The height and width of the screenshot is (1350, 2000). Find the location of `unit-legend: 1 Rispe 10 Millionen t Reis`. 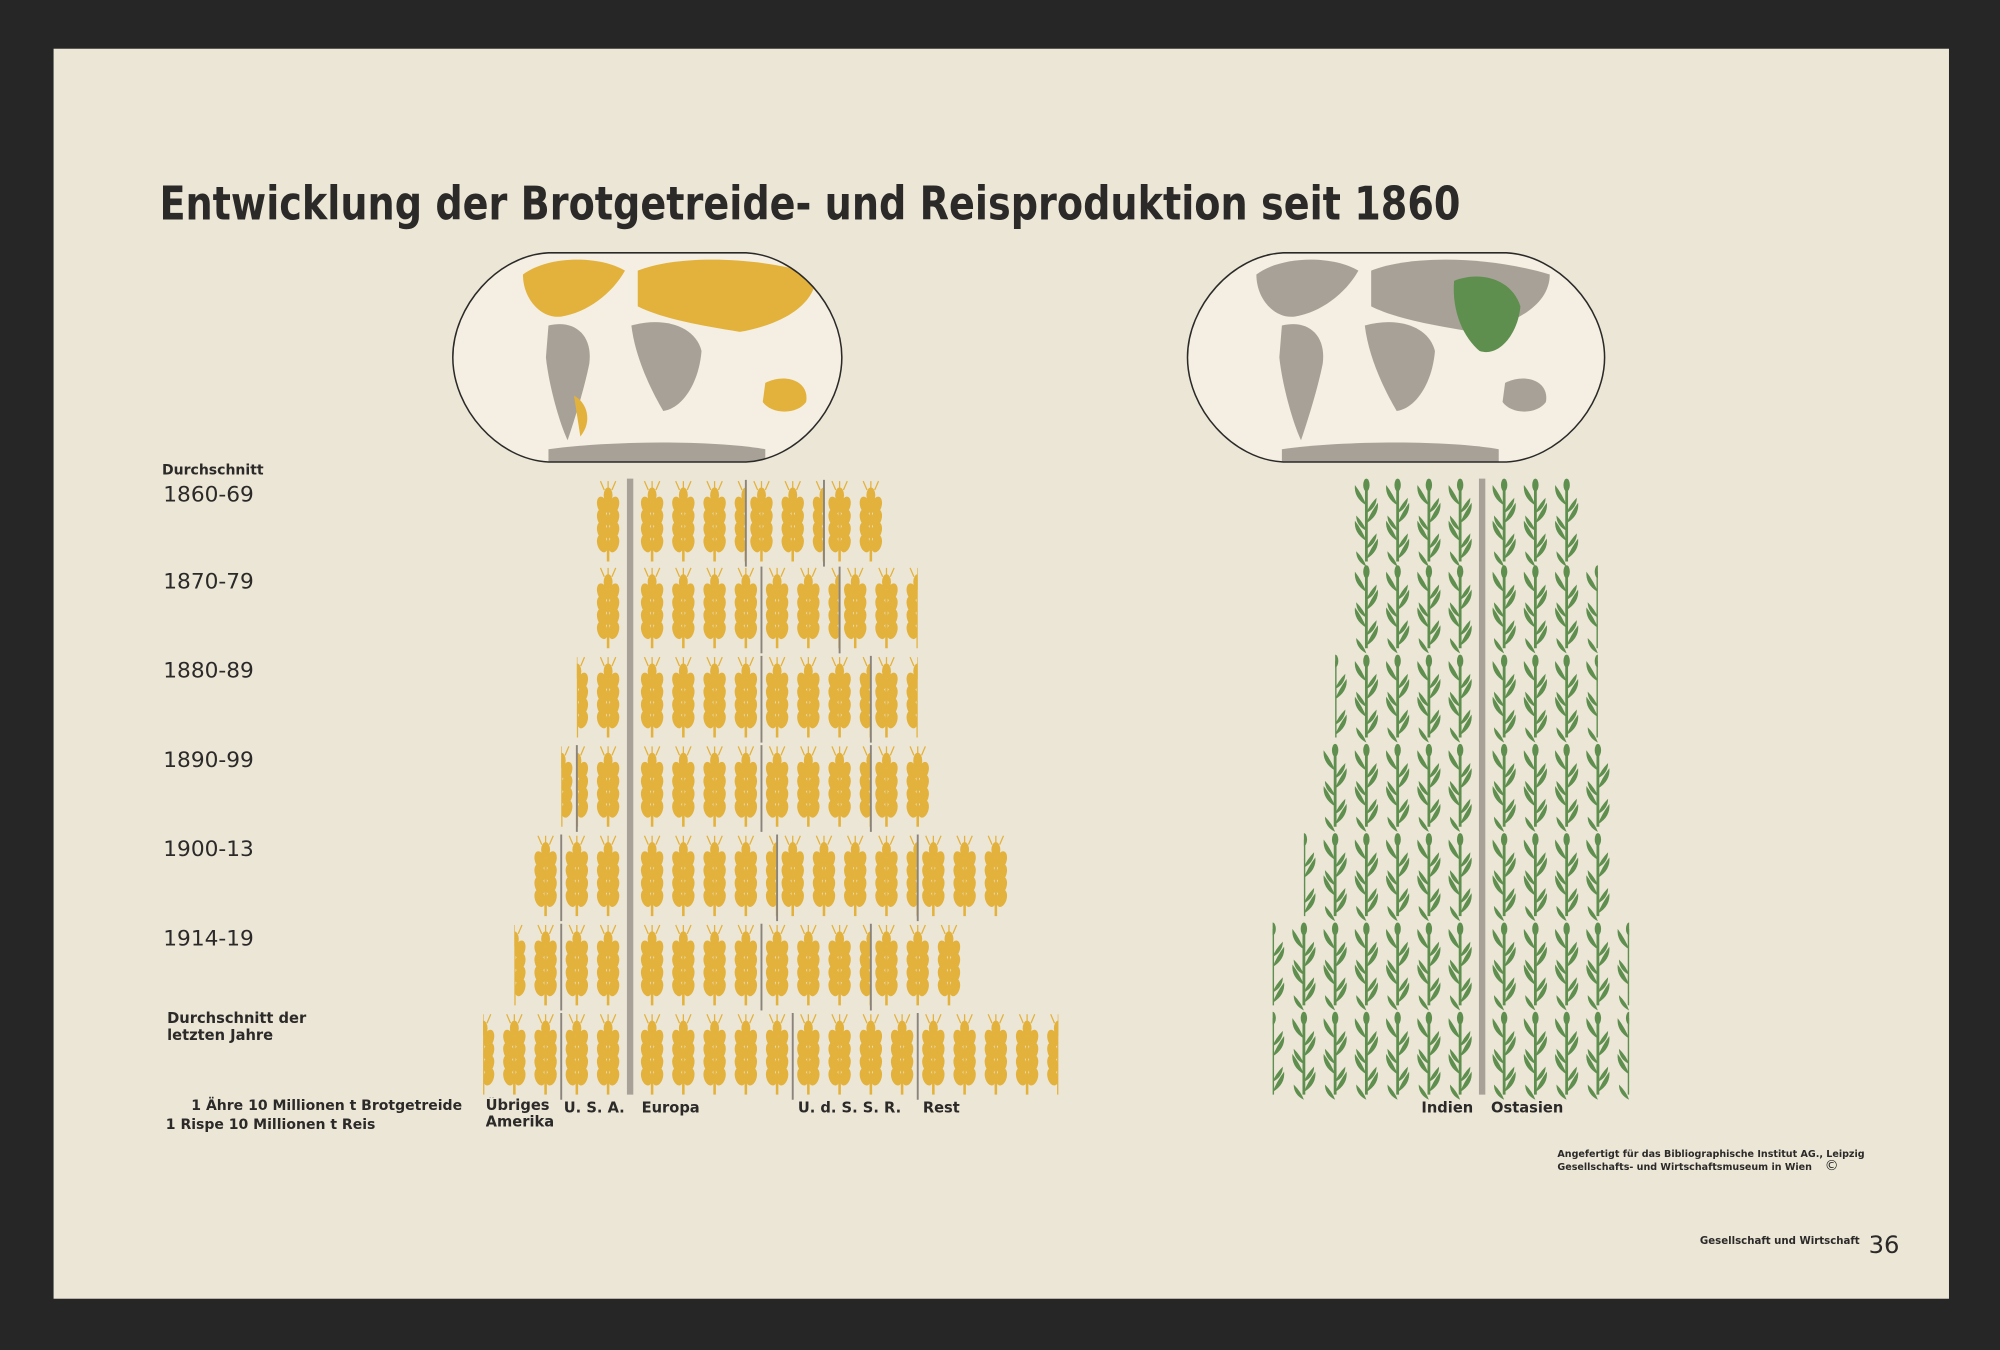

unit-legend: 1 Rispe 10 Millionen t Reis is located at coordinates (271, 1125).